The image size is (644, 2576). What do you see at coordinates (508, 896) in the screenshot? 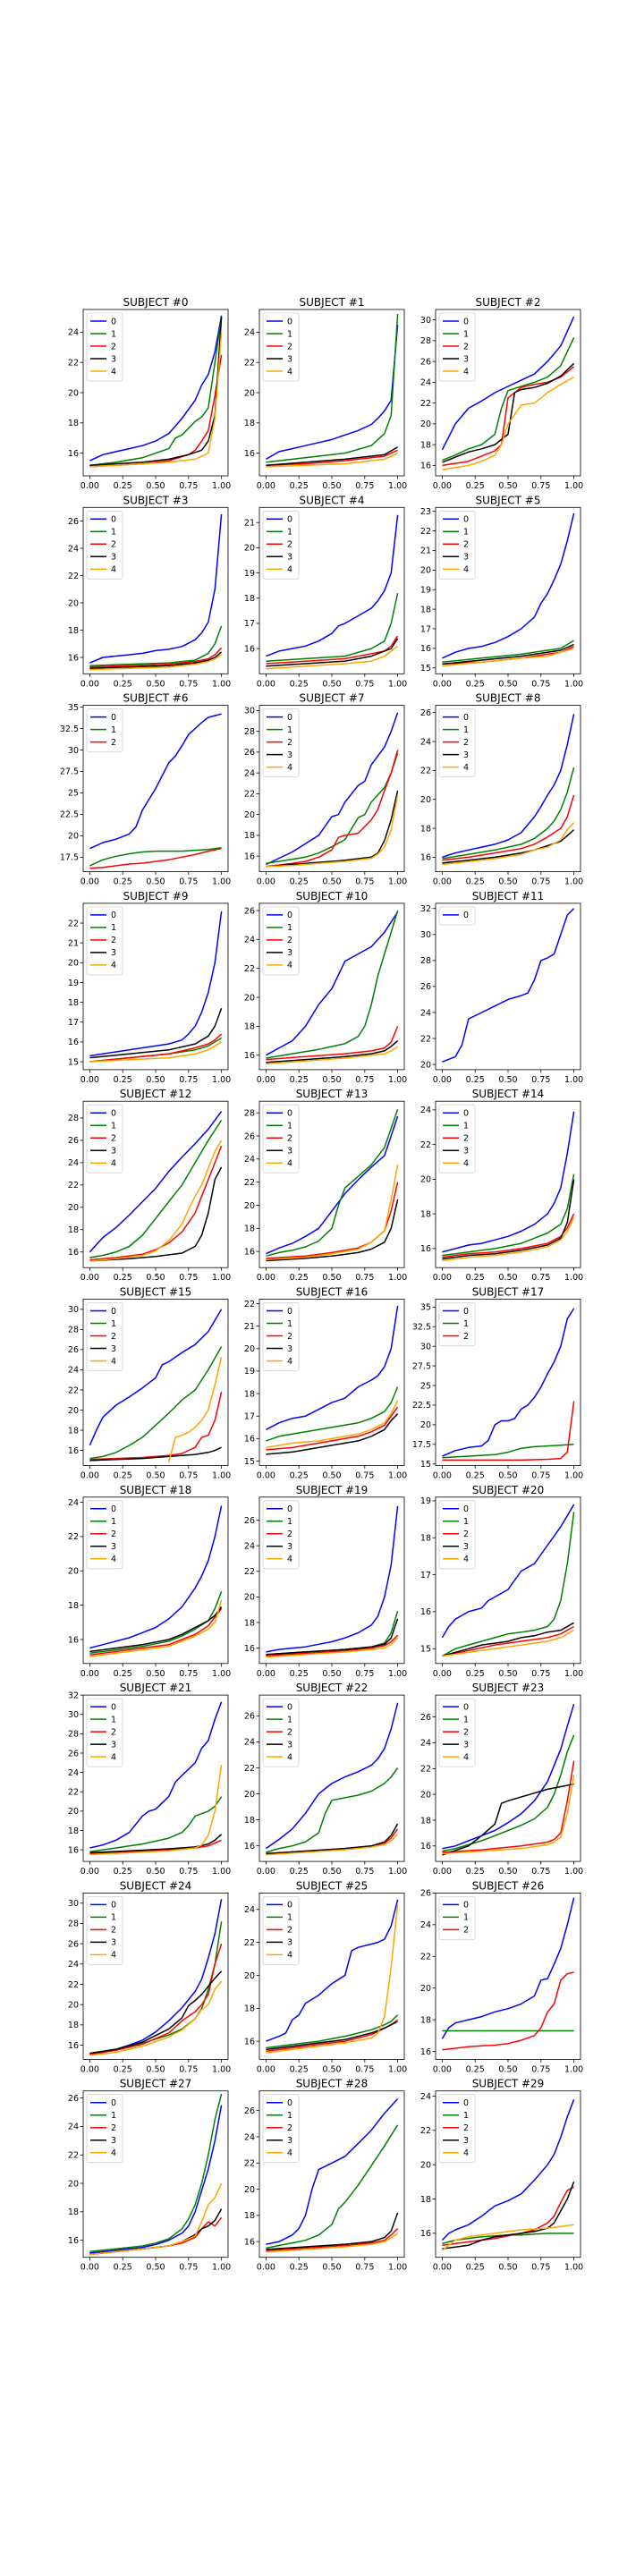
I see `subplot-title: SUBJECT #11` at bounding box center [508, 896].